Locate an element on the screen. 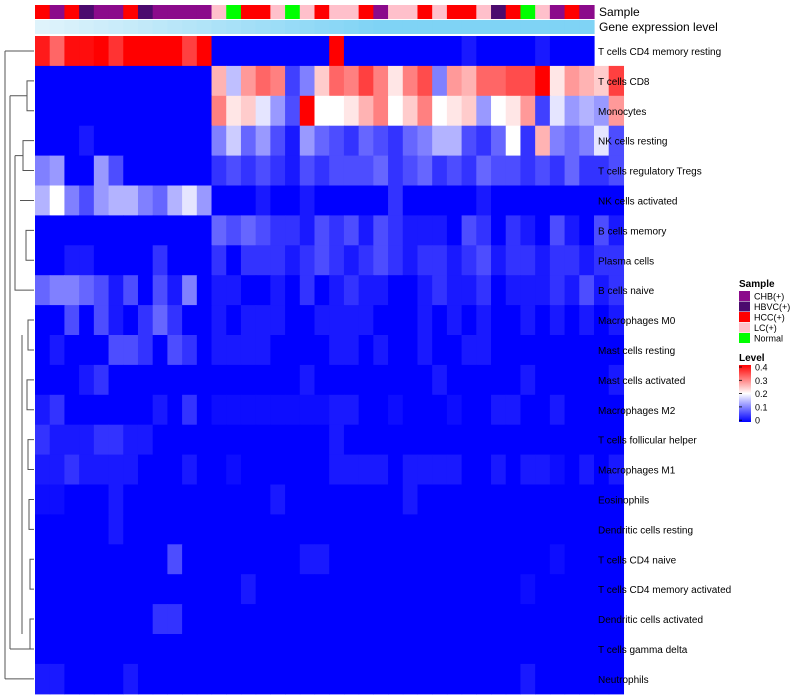  row-label: Mast cells resting is located at coordinates (636, 351).